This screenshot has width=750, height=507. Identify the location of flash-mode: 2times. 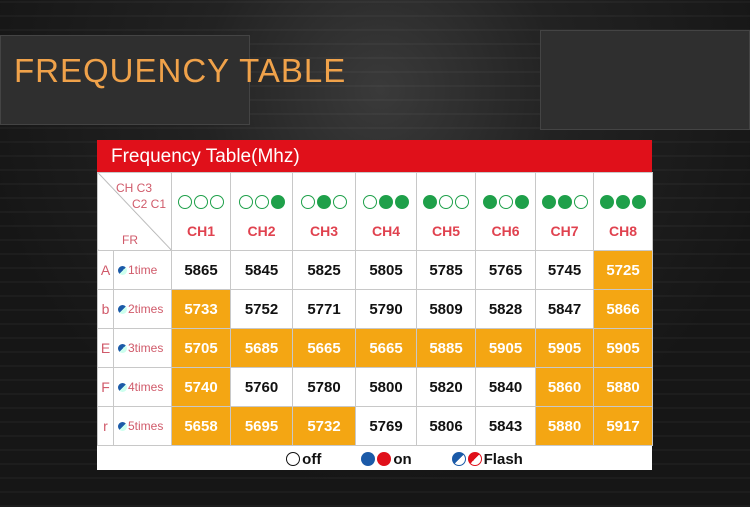
(142, 309).